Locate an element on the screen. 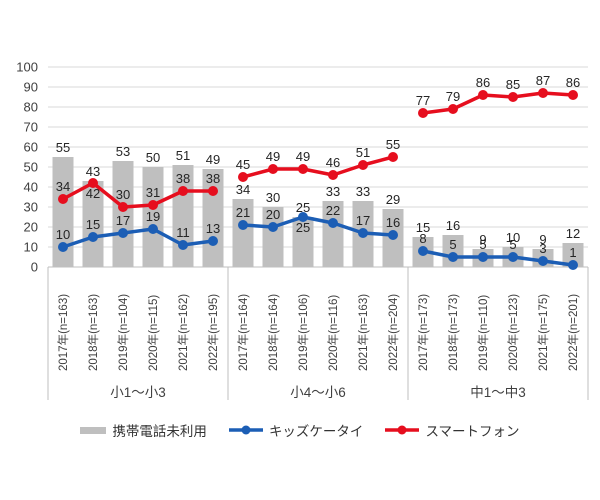  svg-text: 2018年(n=173) is located at coordinates (453, 332).